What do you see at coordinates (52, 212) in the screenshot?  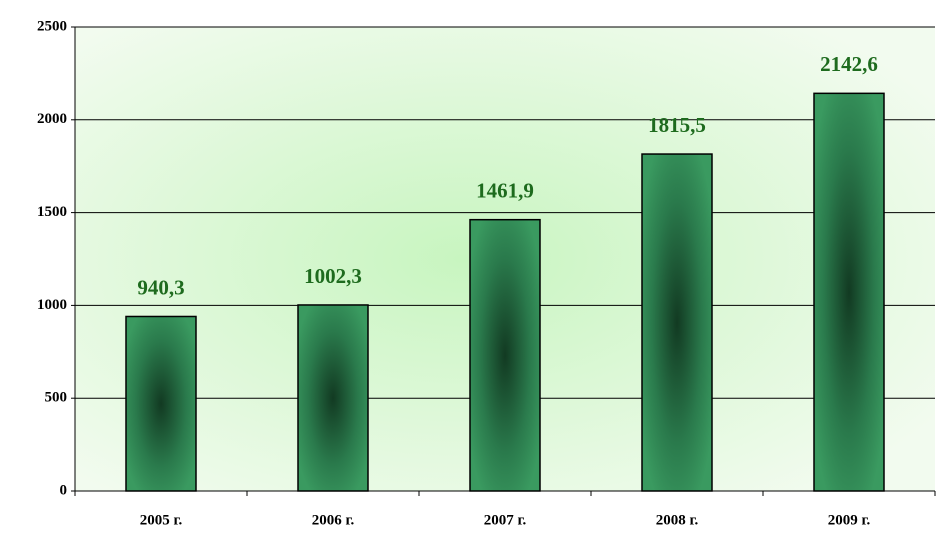 I see `y-tick-label: 1500` at bounding box center [52, 212].